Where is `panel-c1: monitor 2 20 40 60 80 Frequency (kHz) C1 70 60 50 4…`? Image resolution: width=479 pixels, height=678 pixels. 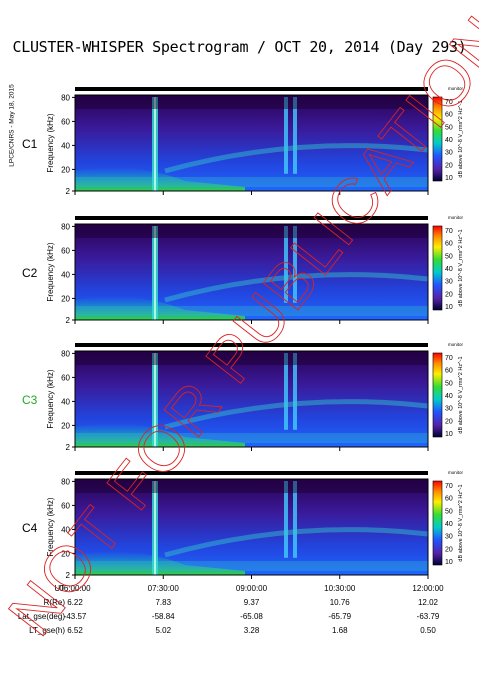
panel-c1: monitor 2 20 40 60 80 Frequency (kHz) C1 70 60 50 4… is located at coordinates (243, 141).